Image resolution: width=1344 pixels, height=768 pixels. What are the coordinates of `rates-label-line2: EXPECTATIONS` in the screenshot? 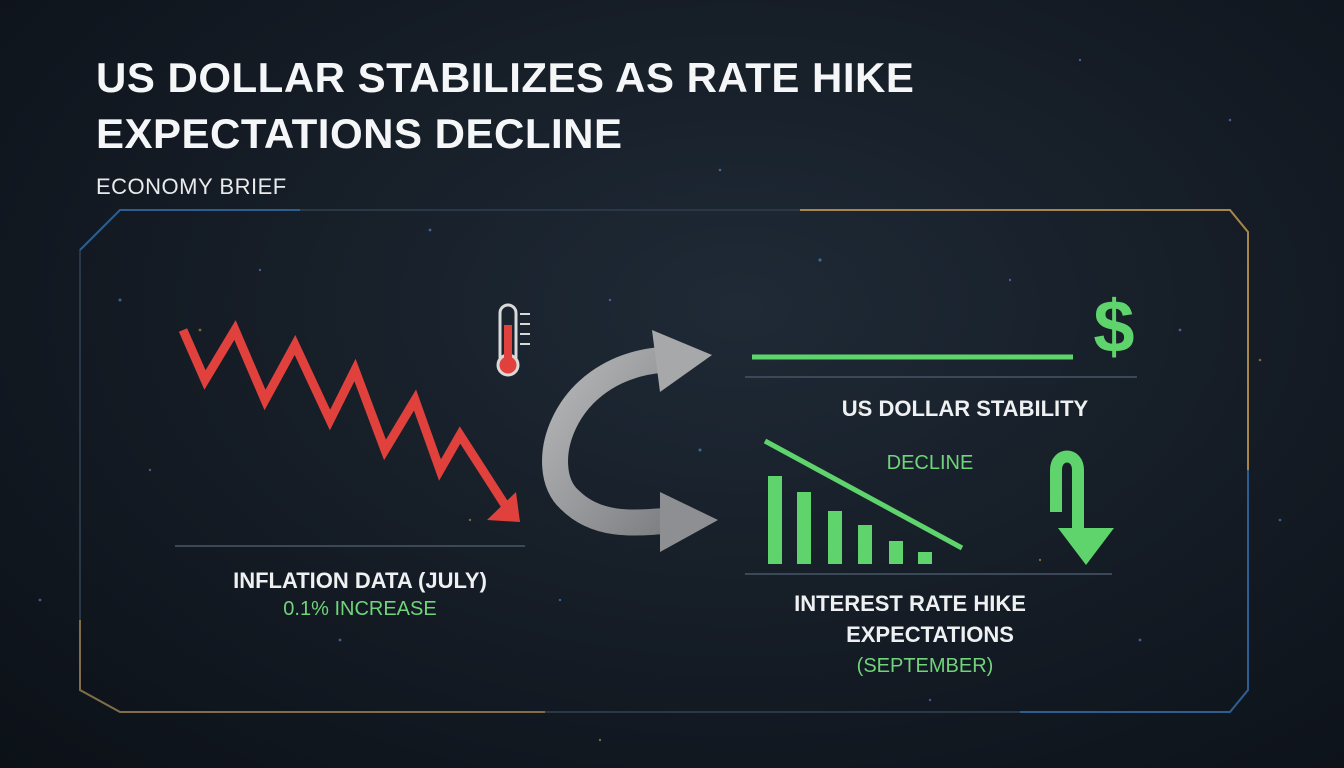 It's located at (930, 634).